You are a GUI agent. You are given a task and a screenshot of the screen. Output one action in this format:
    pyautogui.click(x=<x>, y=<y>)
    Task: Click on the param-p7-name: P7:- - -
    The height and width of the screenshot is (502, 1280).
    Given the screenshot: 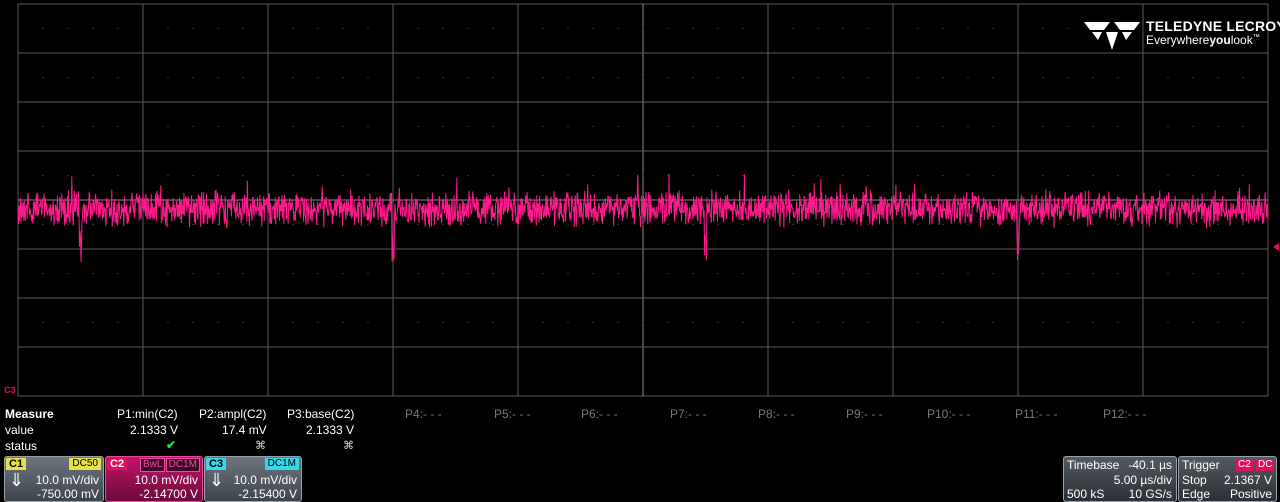 What is the action you would take?
    pyautogui.click(x=688, y=414)
    